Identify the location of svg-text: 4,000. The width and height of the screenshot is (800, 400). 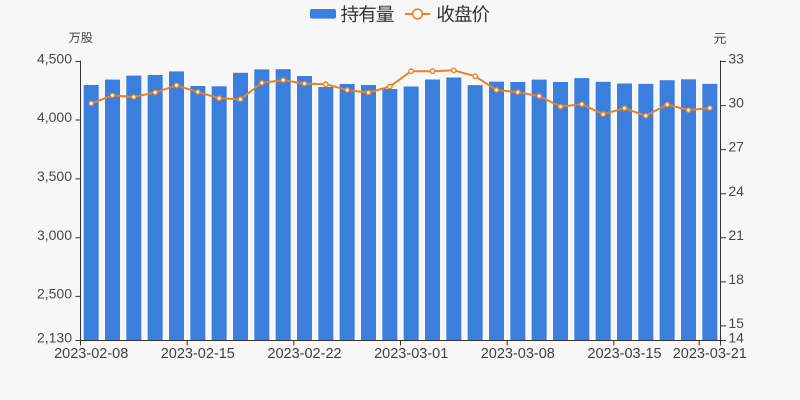
(54, 117).